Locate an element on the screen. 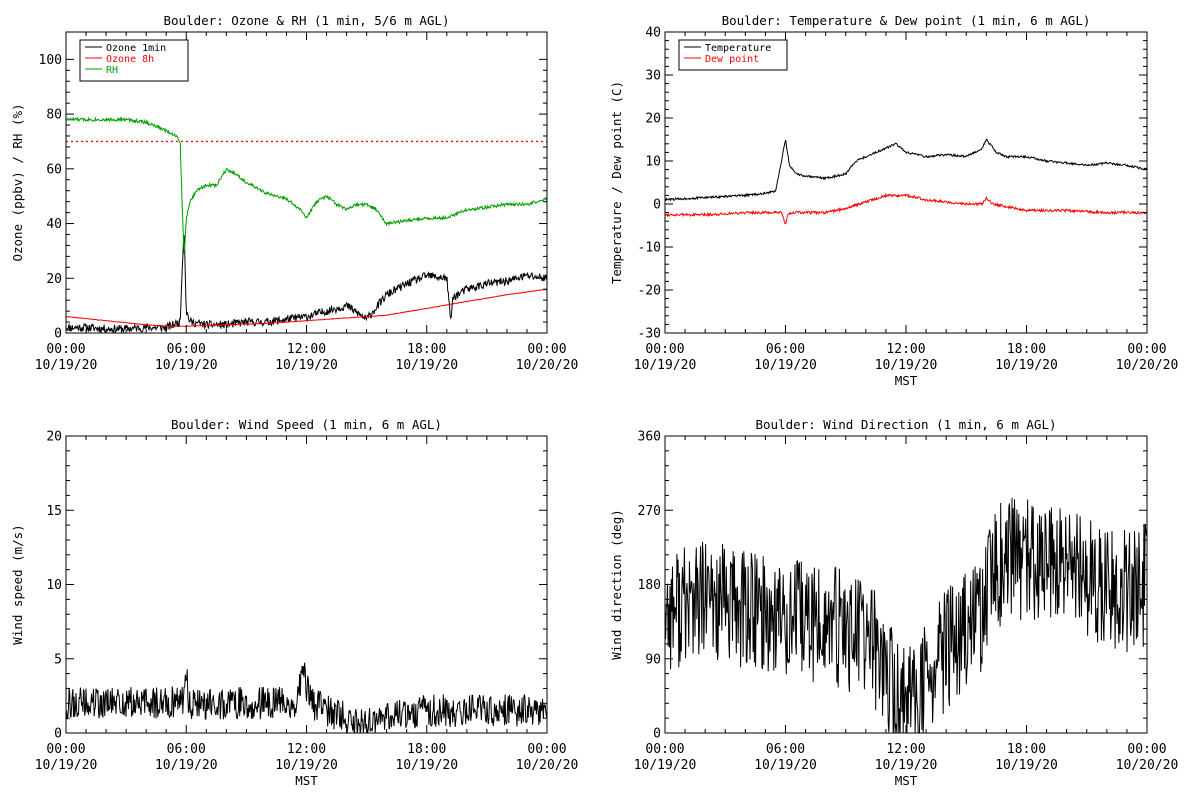  panel2-ytick-label: 15 is located at coordinates (54, 511).